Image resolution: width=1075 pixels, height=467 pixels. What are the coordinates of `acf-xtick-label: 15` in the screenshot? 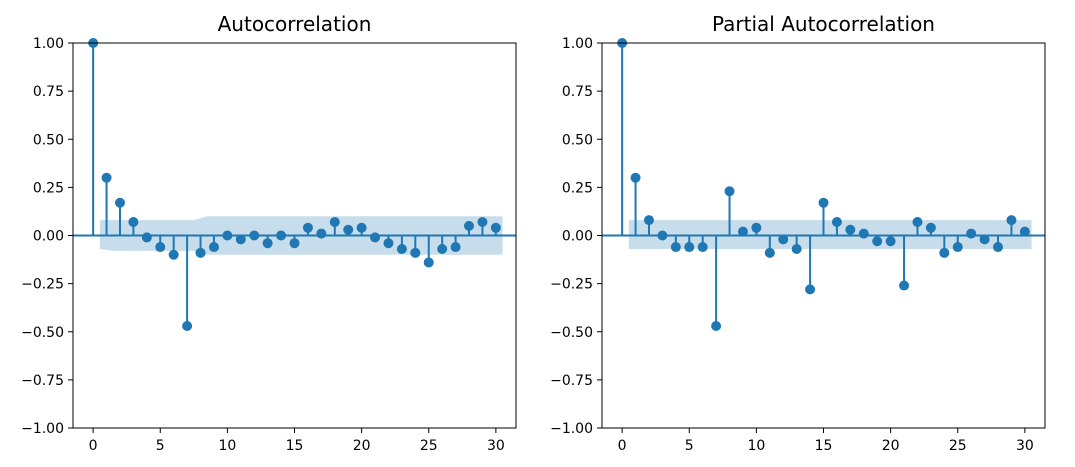 It's located at (295, 446).